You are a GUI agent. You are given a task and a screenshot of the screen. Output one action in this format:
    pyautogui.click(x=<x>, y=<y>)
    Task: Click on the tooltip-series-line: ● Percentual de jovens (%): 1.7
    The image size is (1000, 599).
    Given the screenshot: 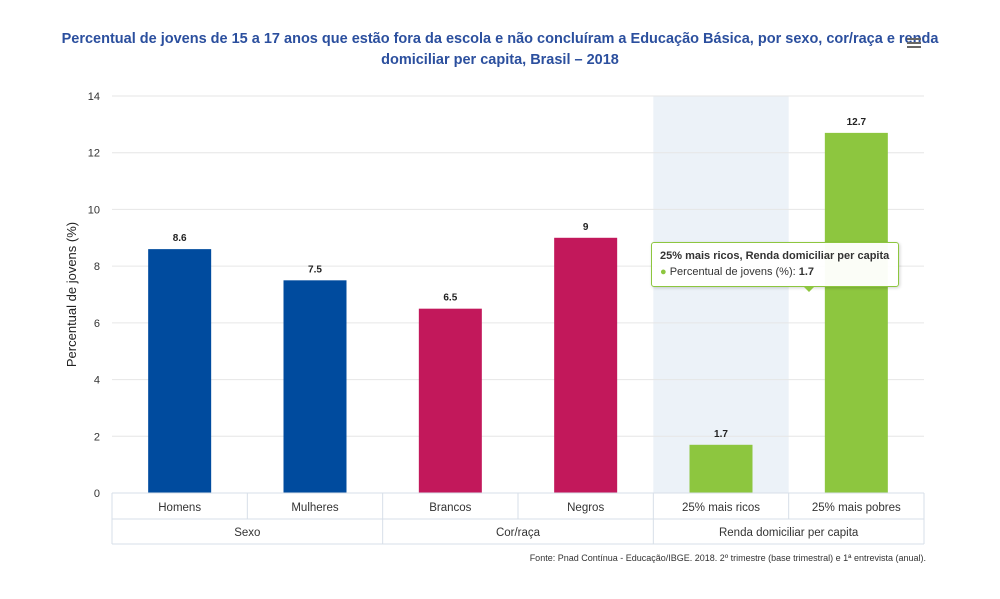 What is the action you would take?
    pyautogui.click(x=737, y=272)
    